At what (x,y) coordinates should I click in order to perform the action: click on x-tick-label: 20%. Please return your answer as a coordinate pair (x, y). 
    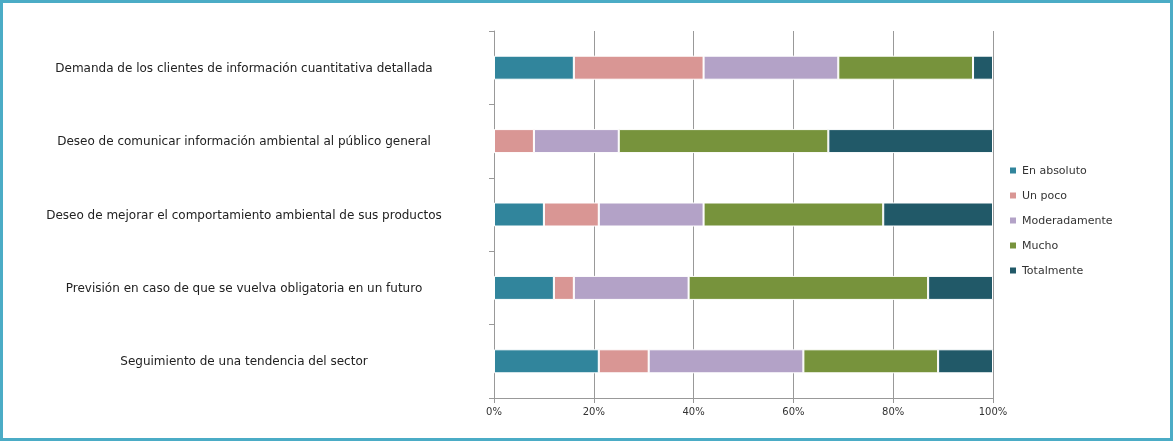
    Looking at the image, I should click on (593, 411).